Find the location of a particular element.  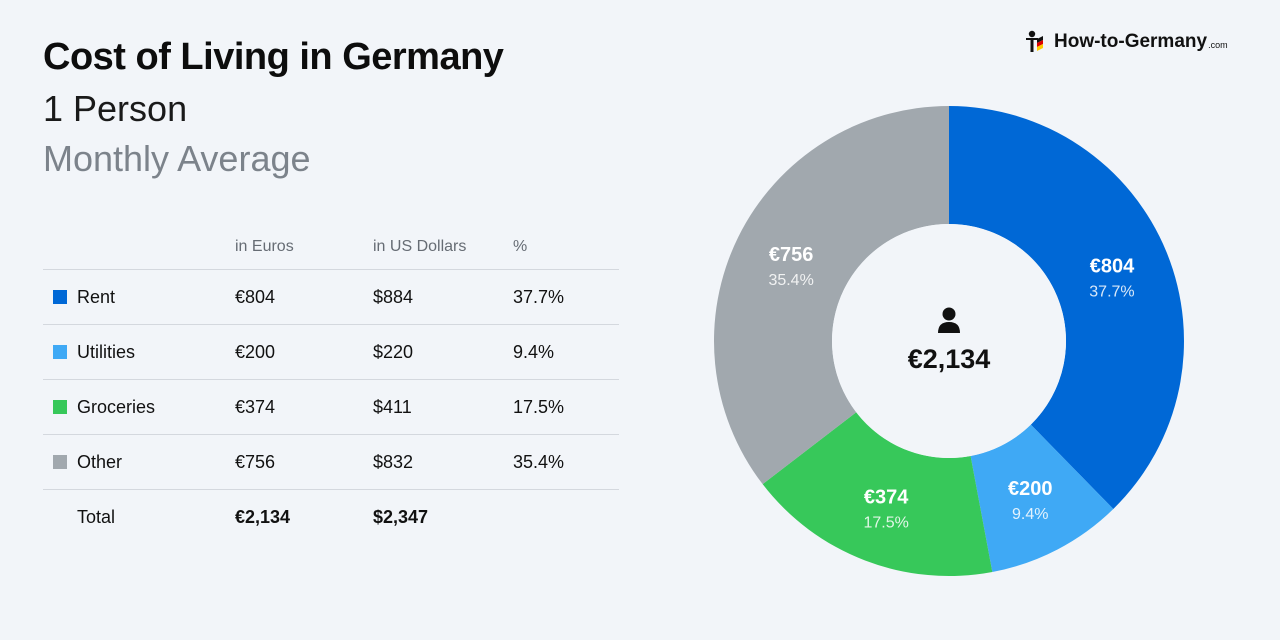

donut-slice-groceries is located at coordinates (877, 494).